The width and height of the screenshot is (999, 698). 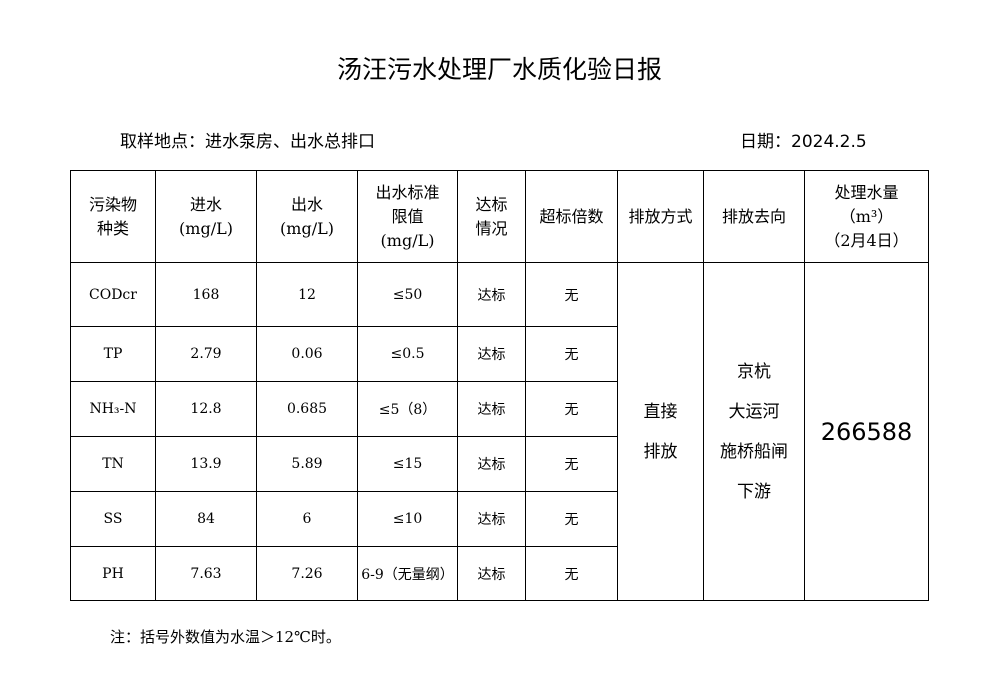 What do you see at coordinates (113, 216) in the screenshot?
I see `column-header: 污染物 种类` at bounding box center [113, 216].